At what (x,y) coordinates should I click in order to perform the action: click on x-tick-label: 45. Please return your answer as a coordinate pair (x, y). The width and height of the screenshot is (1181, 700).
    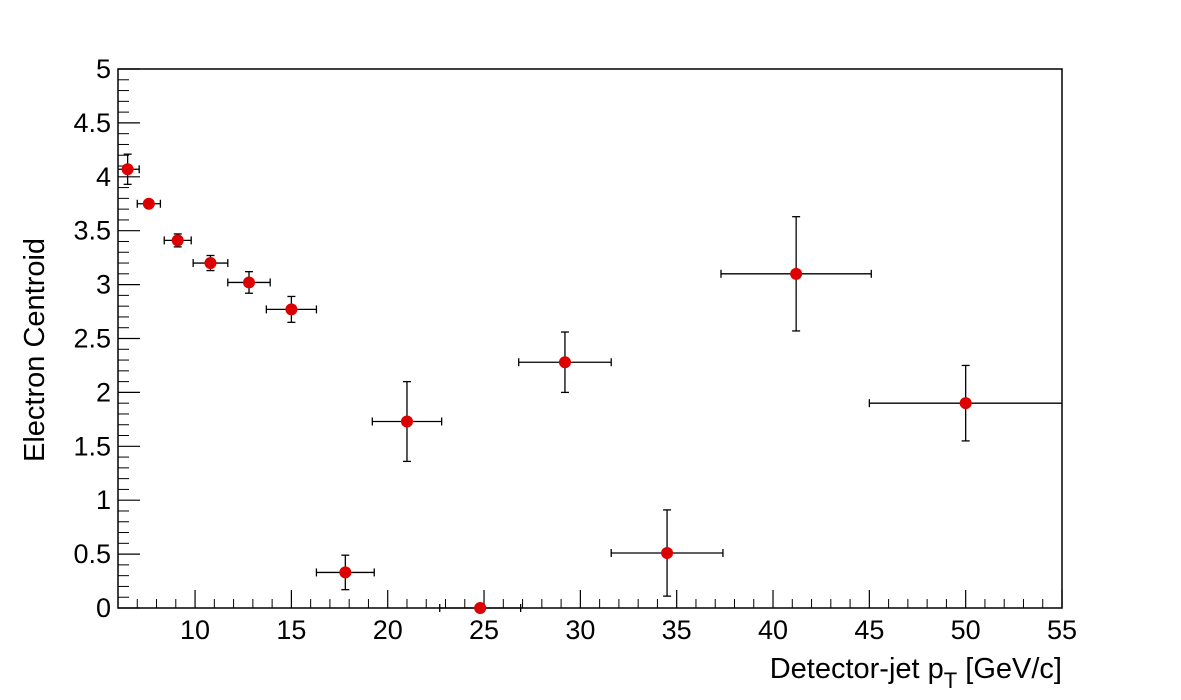
    Looking at the image, I should click on (869, 630).